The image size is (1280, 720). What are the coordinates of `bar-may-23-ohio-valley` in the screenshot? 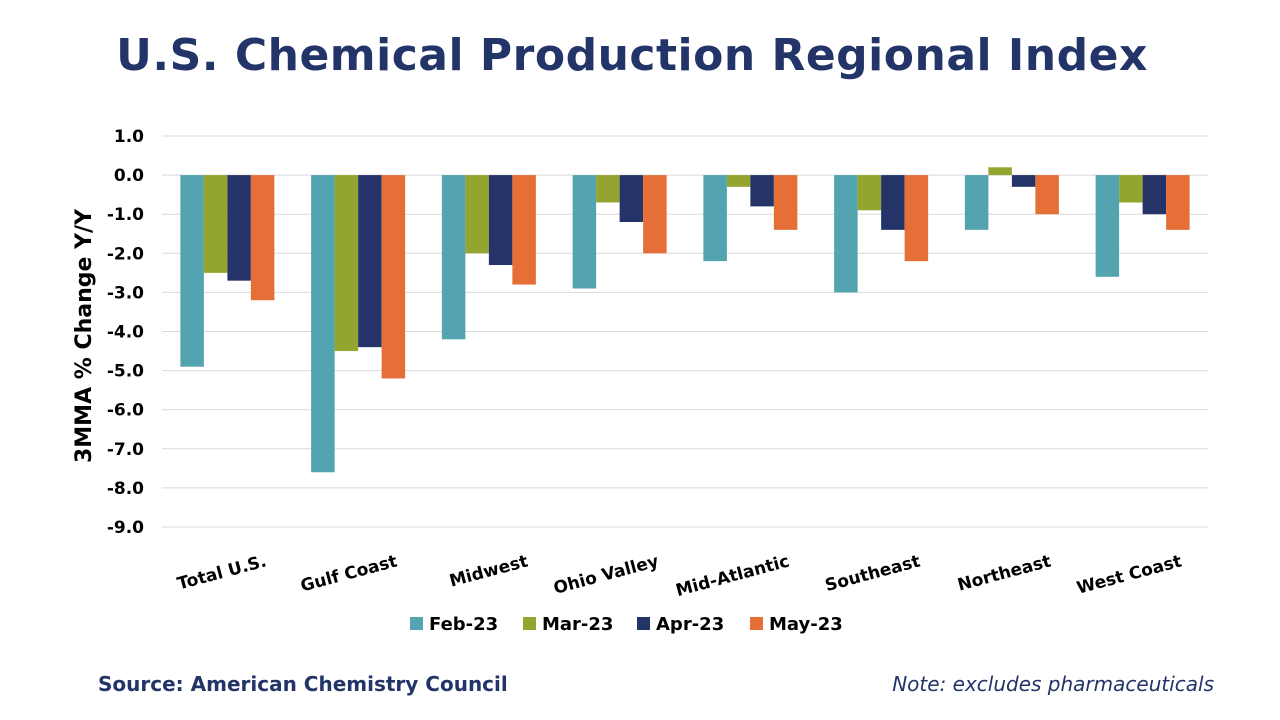 It's located at (655, 214).